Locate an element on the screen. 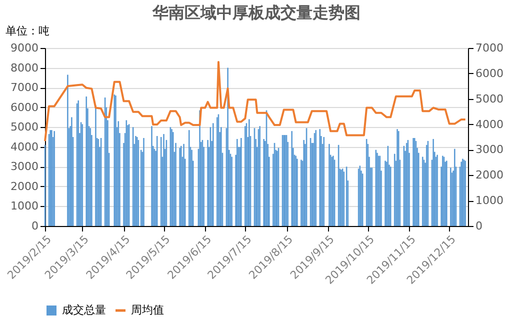  y2-tick-label: 4000 is located at coordinates (490, 124).